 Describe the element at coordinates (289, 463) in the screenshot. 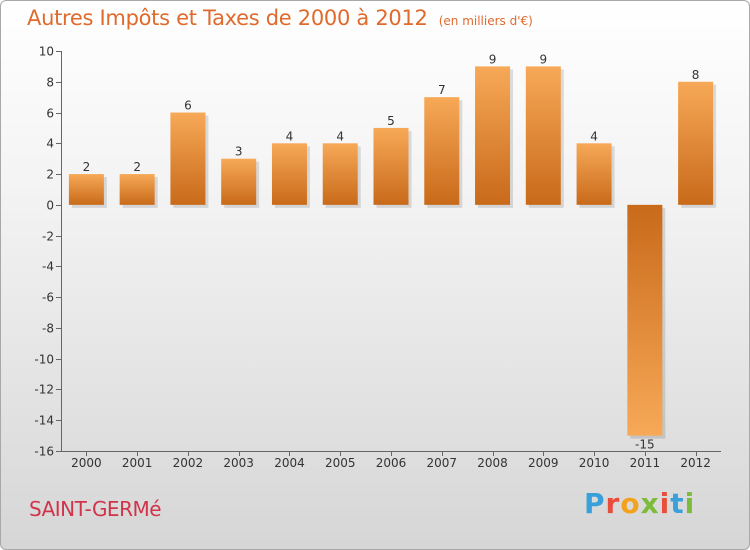

I see `x-tick-label: 2004` at that location.